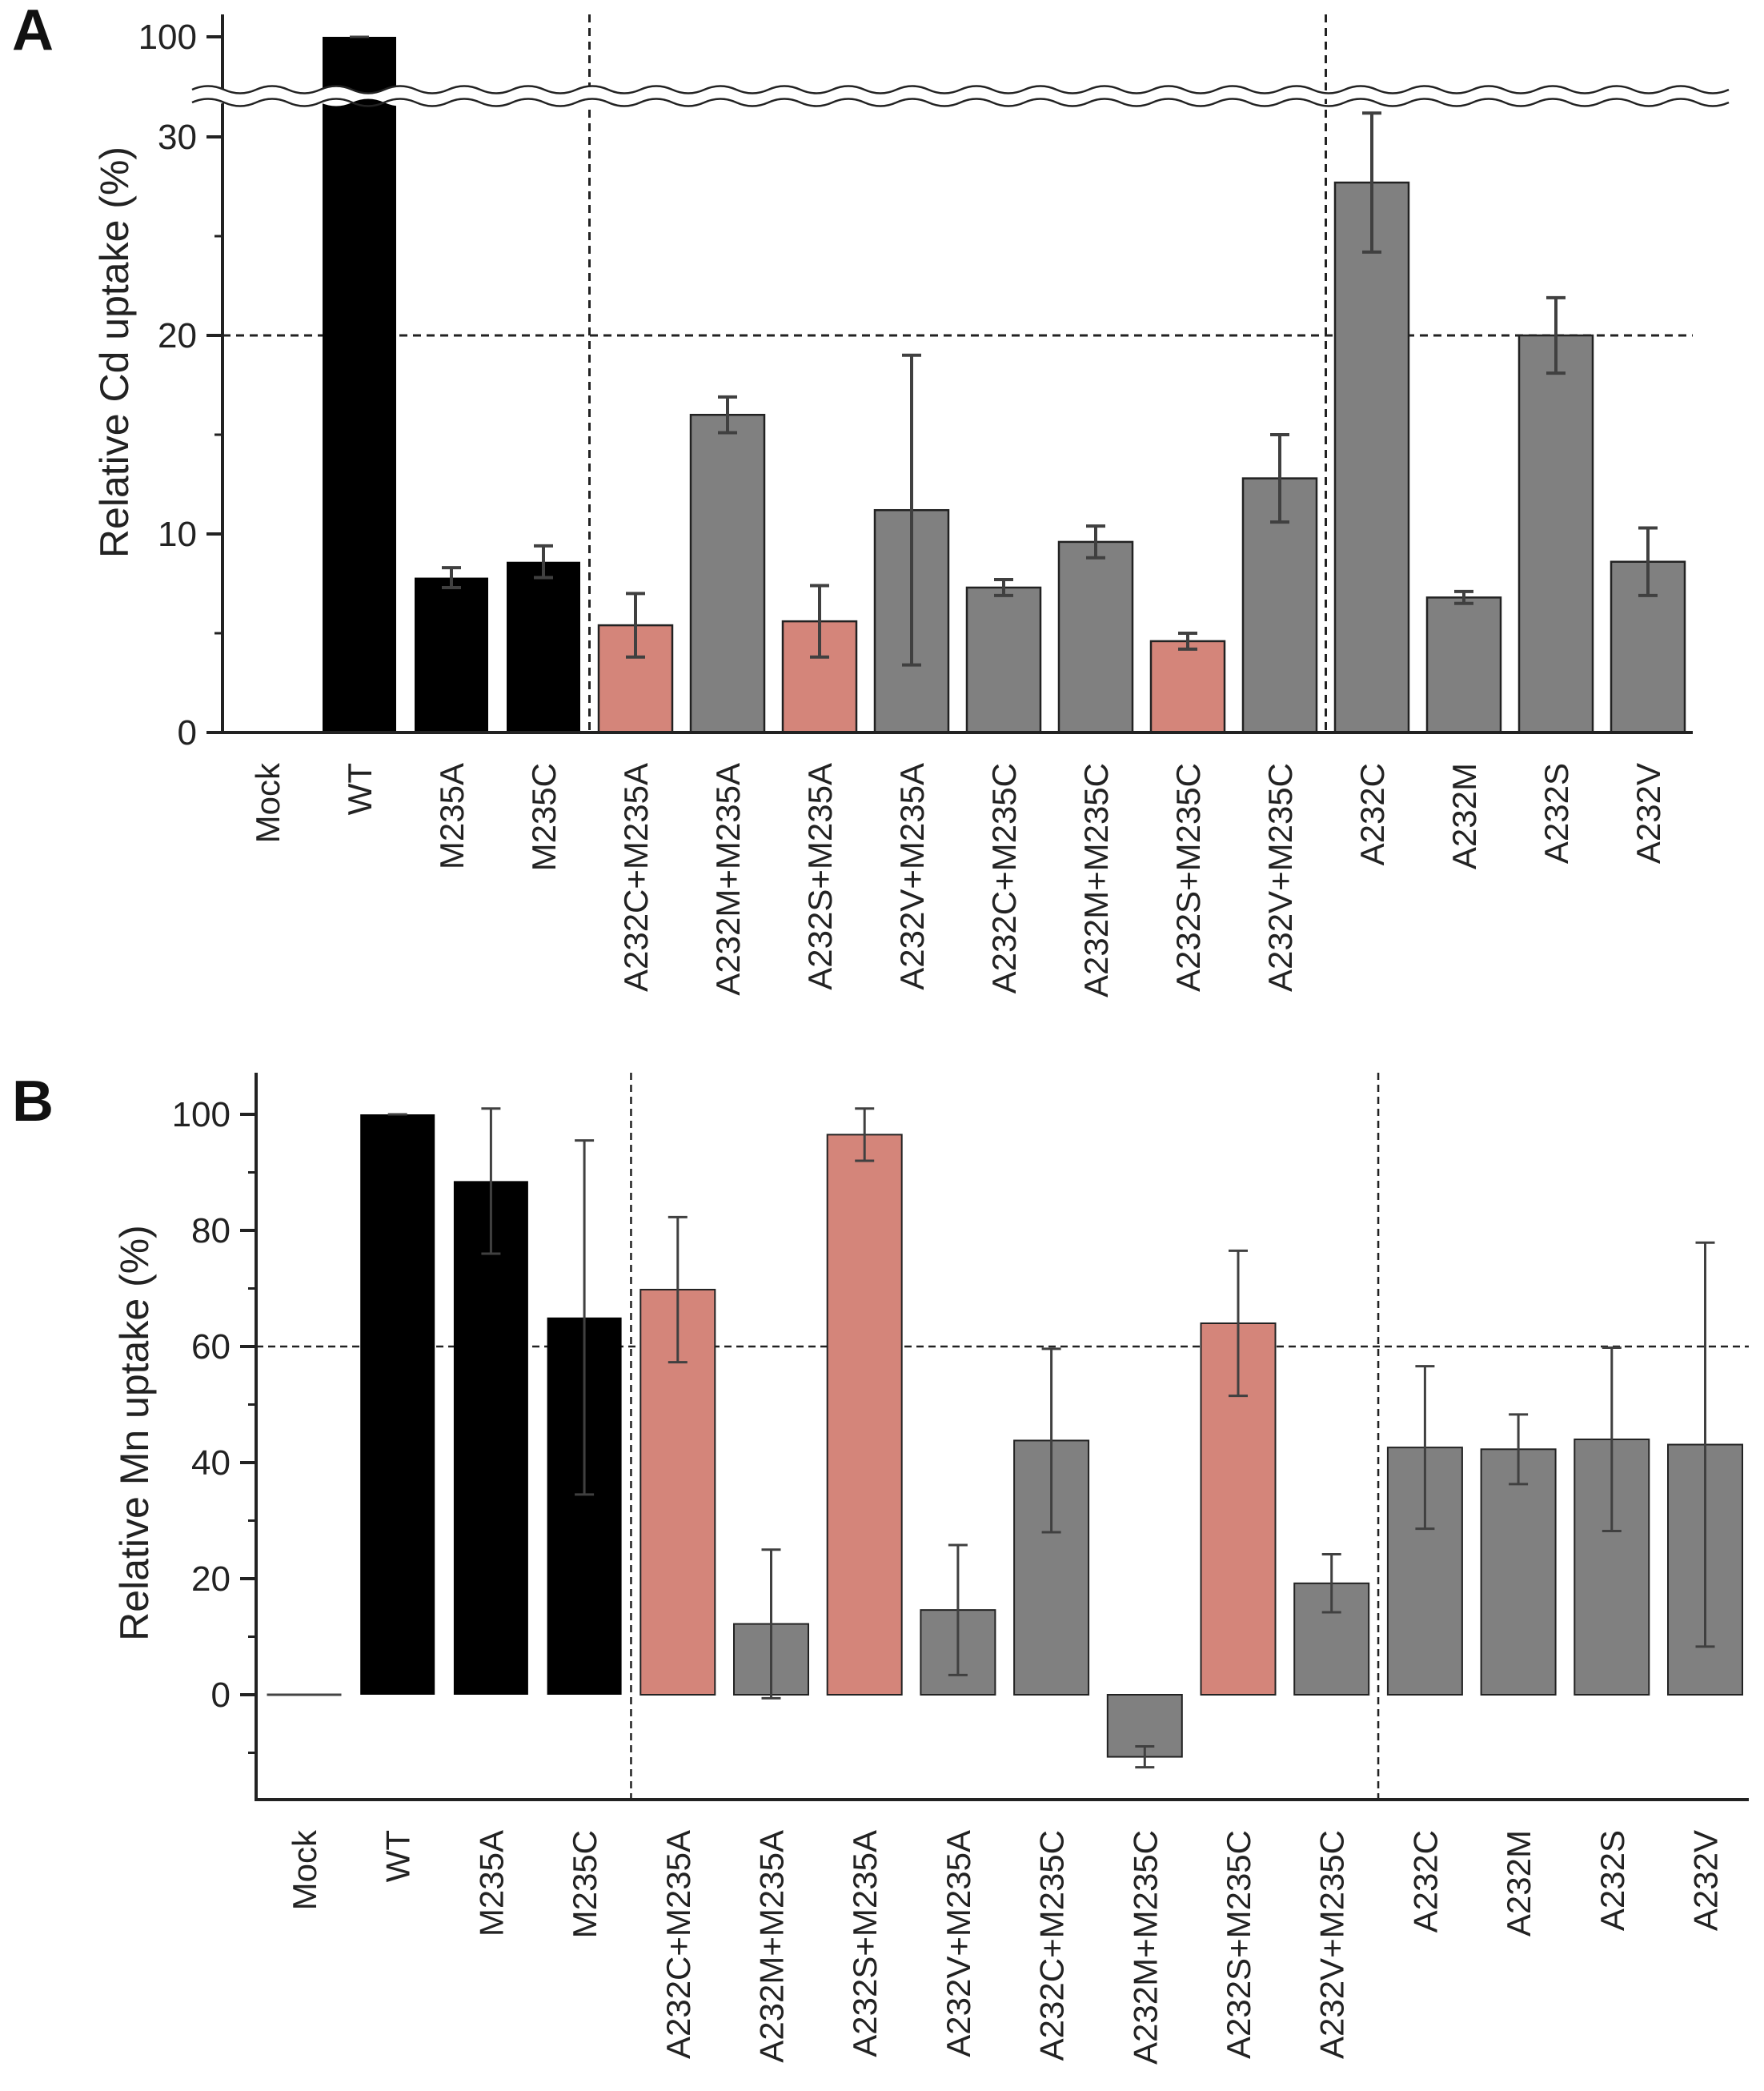 This screenshot has width=1764, height=2091. What do you see at coordinates (678, 1290) in the screenshot?
I see `error-bar-b-a232c-m235a` at bounding box center [678, 1290].